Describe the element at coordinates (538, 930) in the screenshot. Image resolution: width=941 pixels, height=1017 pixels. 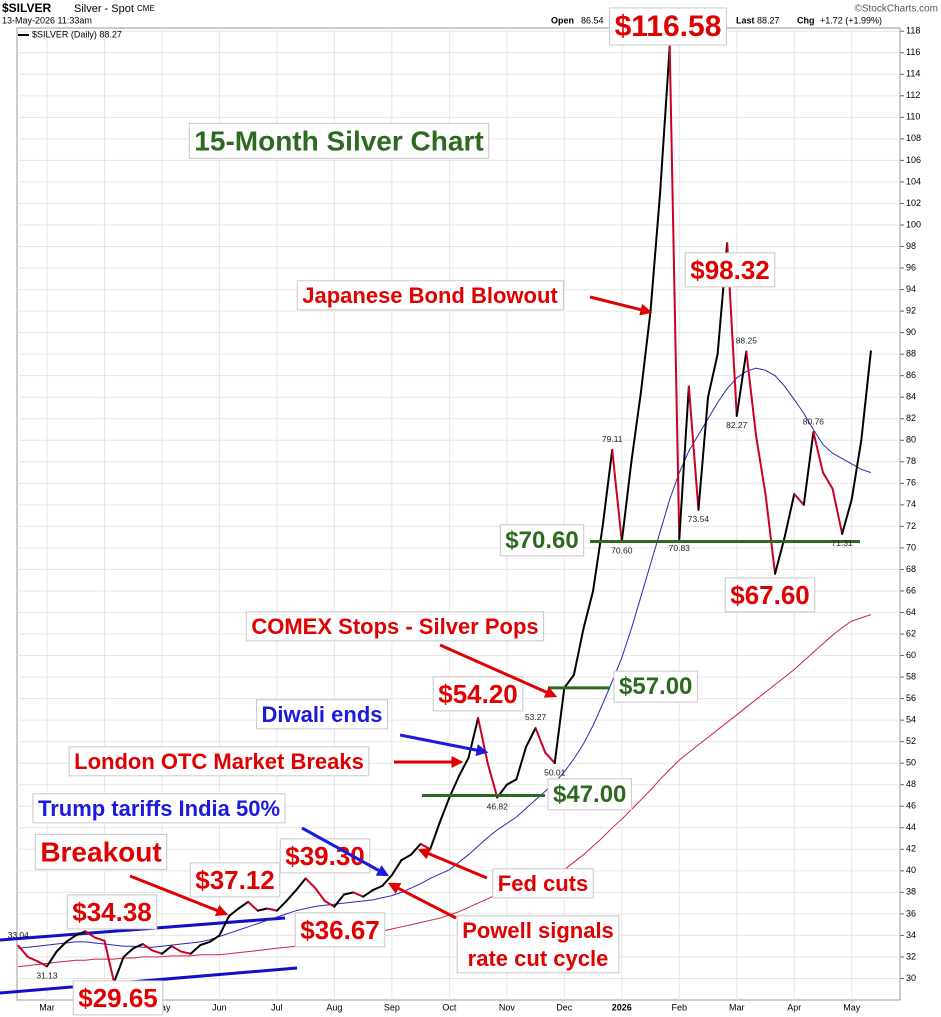
I see `annotation-text: Powell signals` at that location.